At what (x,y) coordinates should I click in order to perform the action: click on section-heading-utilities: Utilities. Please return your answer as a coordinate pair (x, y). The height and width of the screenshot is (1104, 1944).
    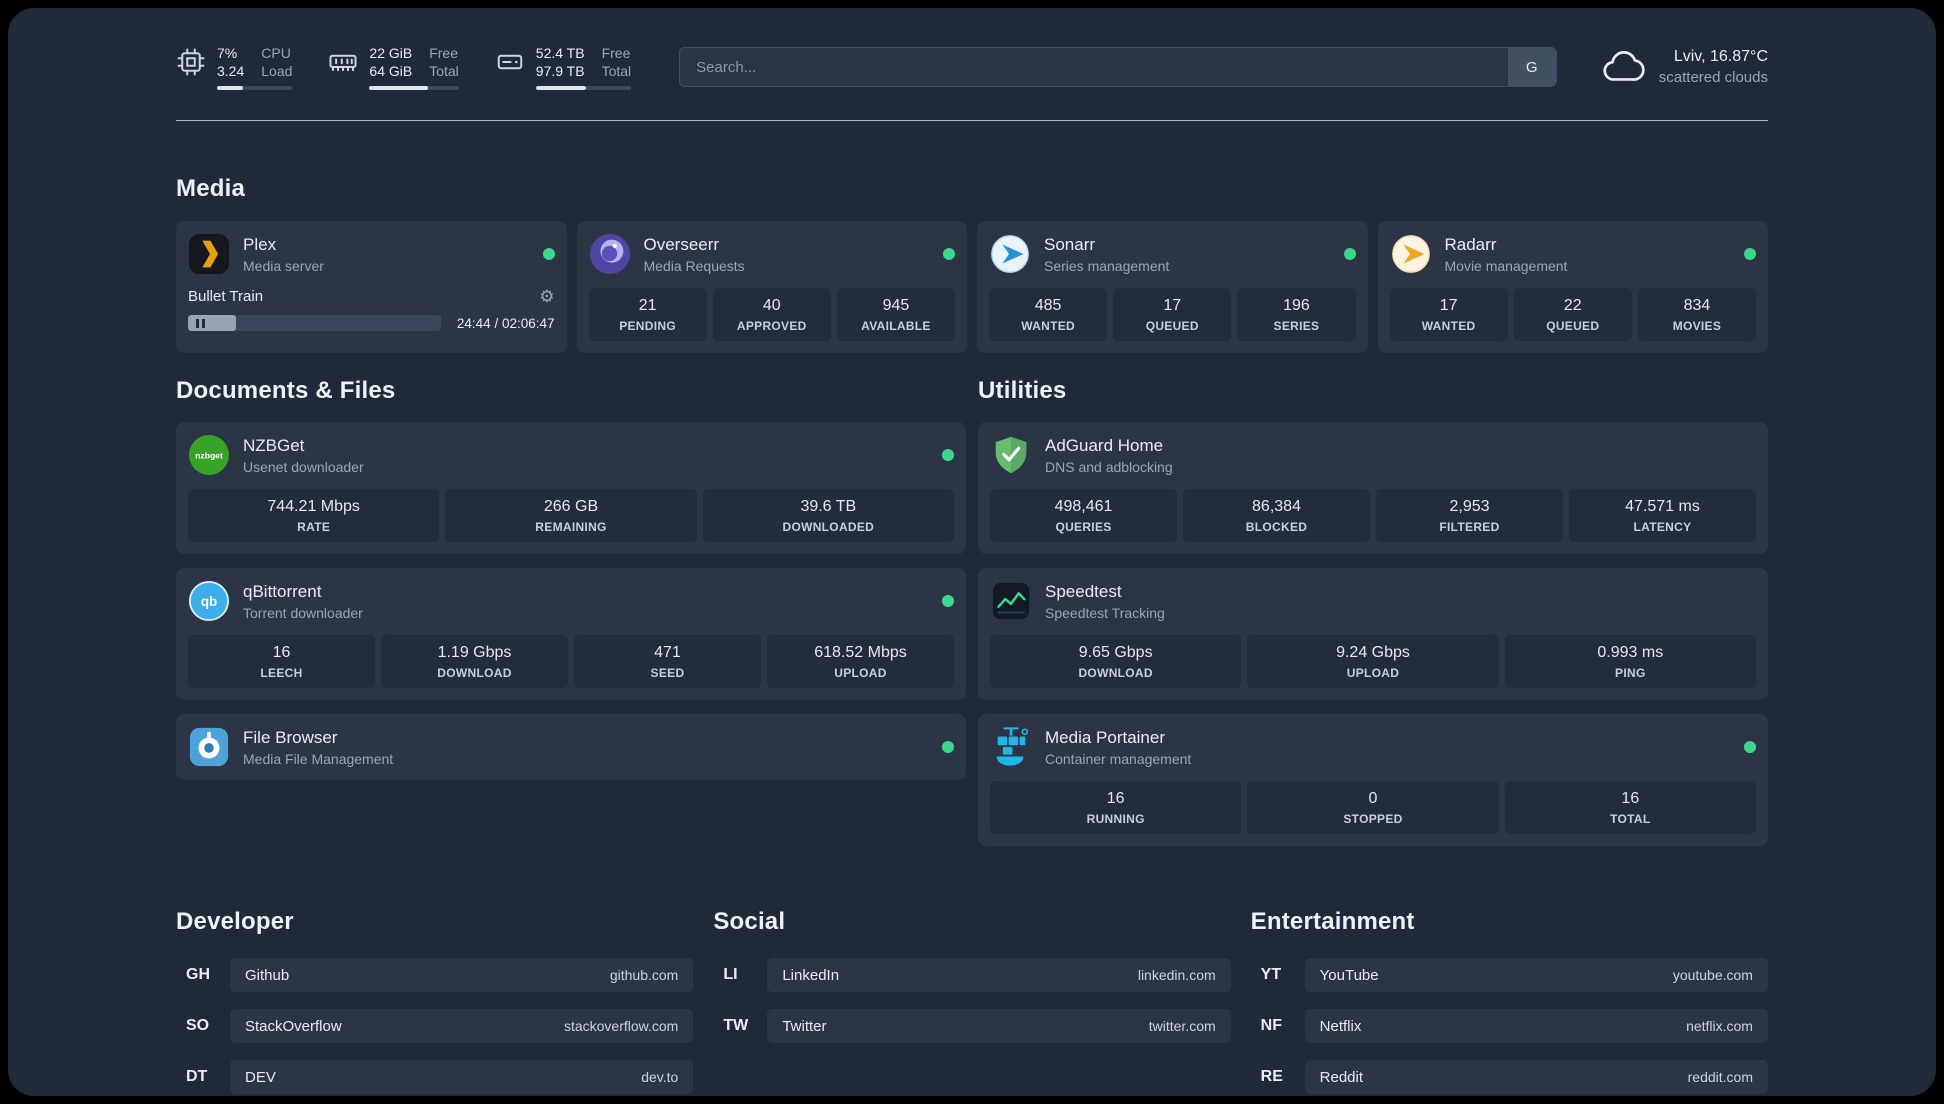
    Looking at the image, I should click on (1022, 390).